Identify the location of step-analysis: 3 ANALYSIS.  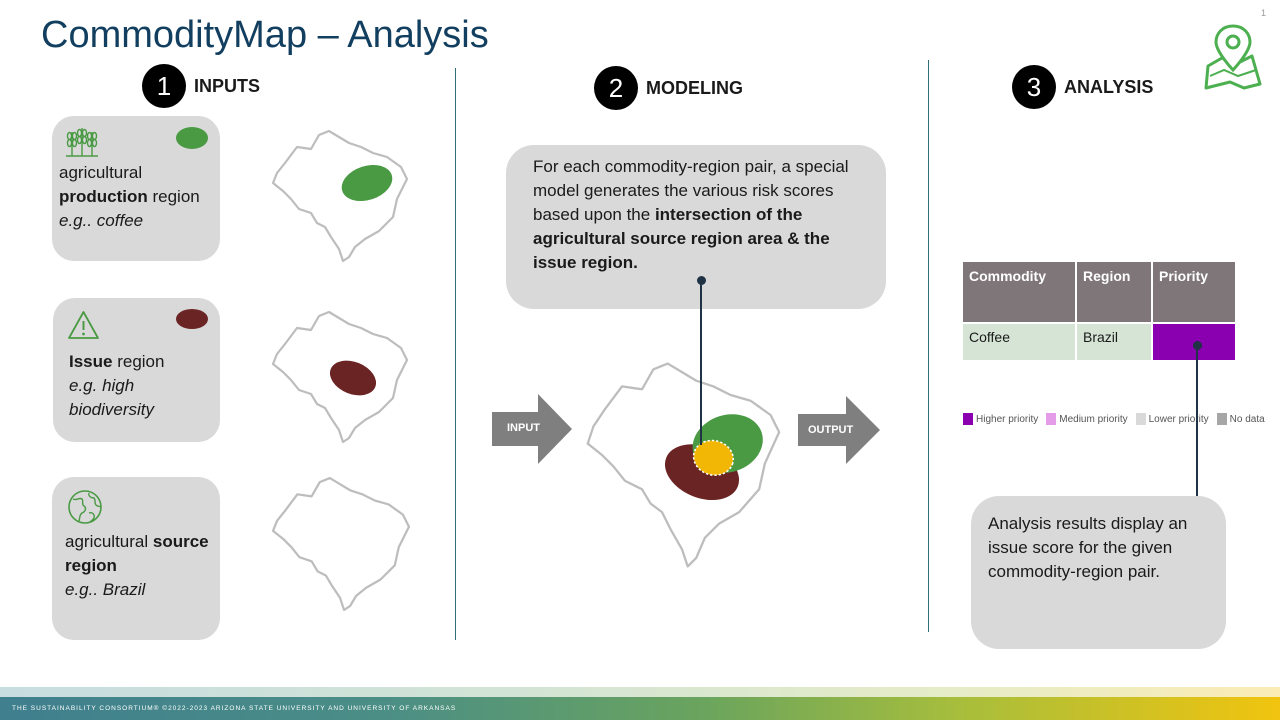
(1082, 87).